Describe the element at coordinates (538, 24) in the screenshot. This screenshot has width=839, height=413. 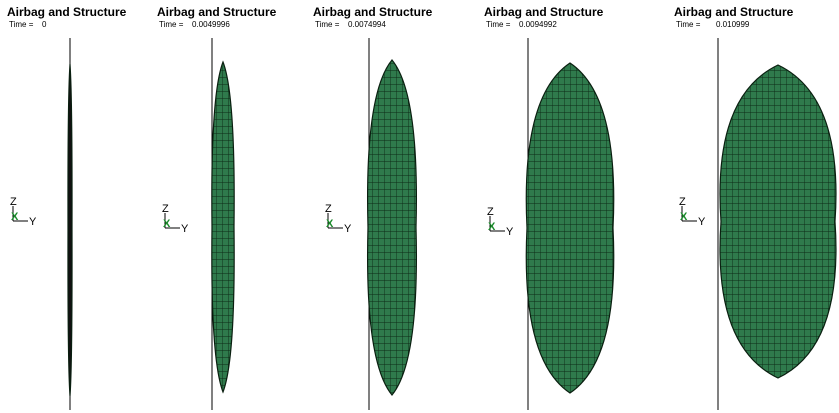
I see `time-value: 0.0094992` at that location.